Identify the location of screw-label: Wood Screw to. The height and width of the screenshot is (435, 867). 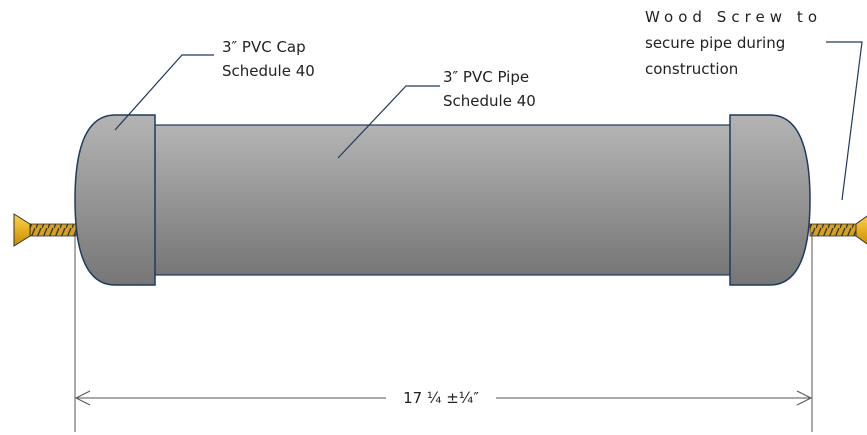
(731, 17).